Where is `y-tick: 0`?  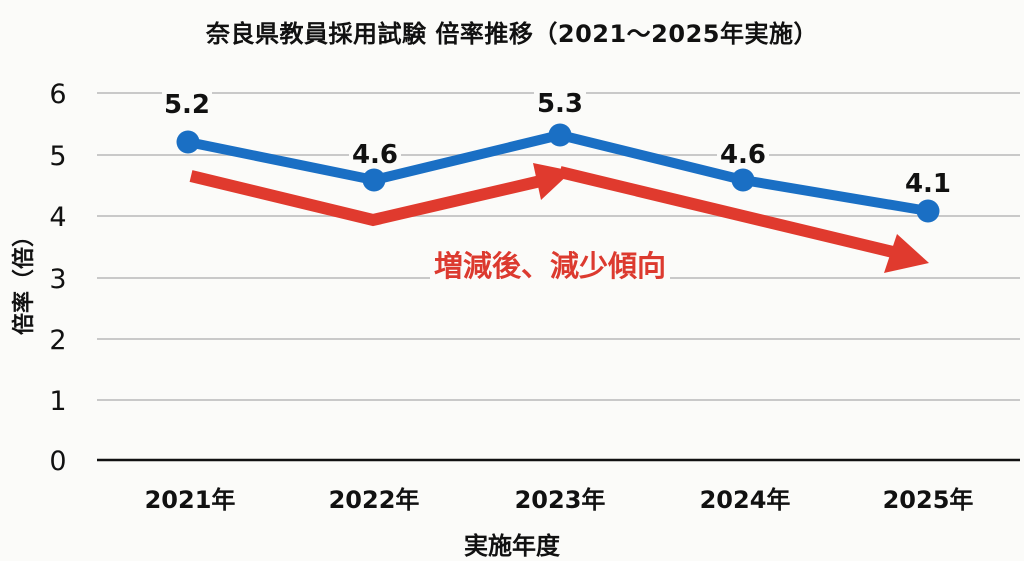
y-tick: 0 is located at coordinates (57, 461).